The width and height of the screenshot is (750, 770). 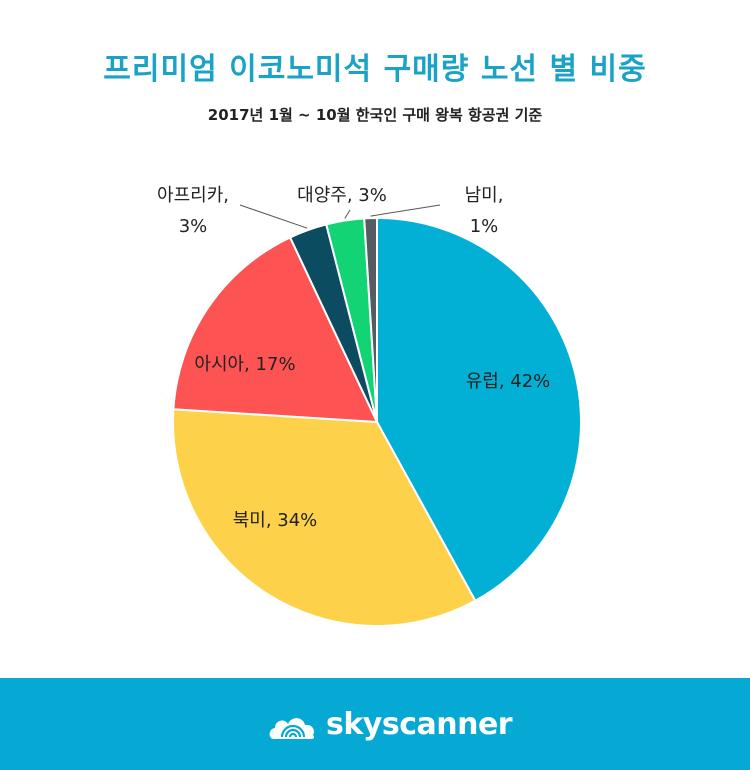 What do you see at coordinates (275, 520) in the screenshot?
I see `slice-label-2: 북미, 34%` at bounding box center [275, 520].